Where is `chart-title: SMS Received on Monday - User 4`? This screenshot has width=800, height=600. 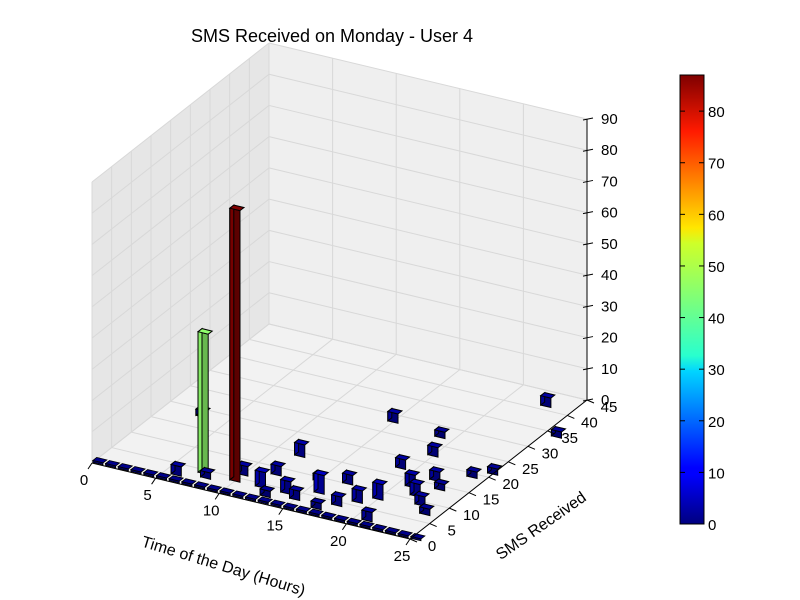
chart-title: SMS Received on Monday - User 4 is located at coordinates (332, 36).